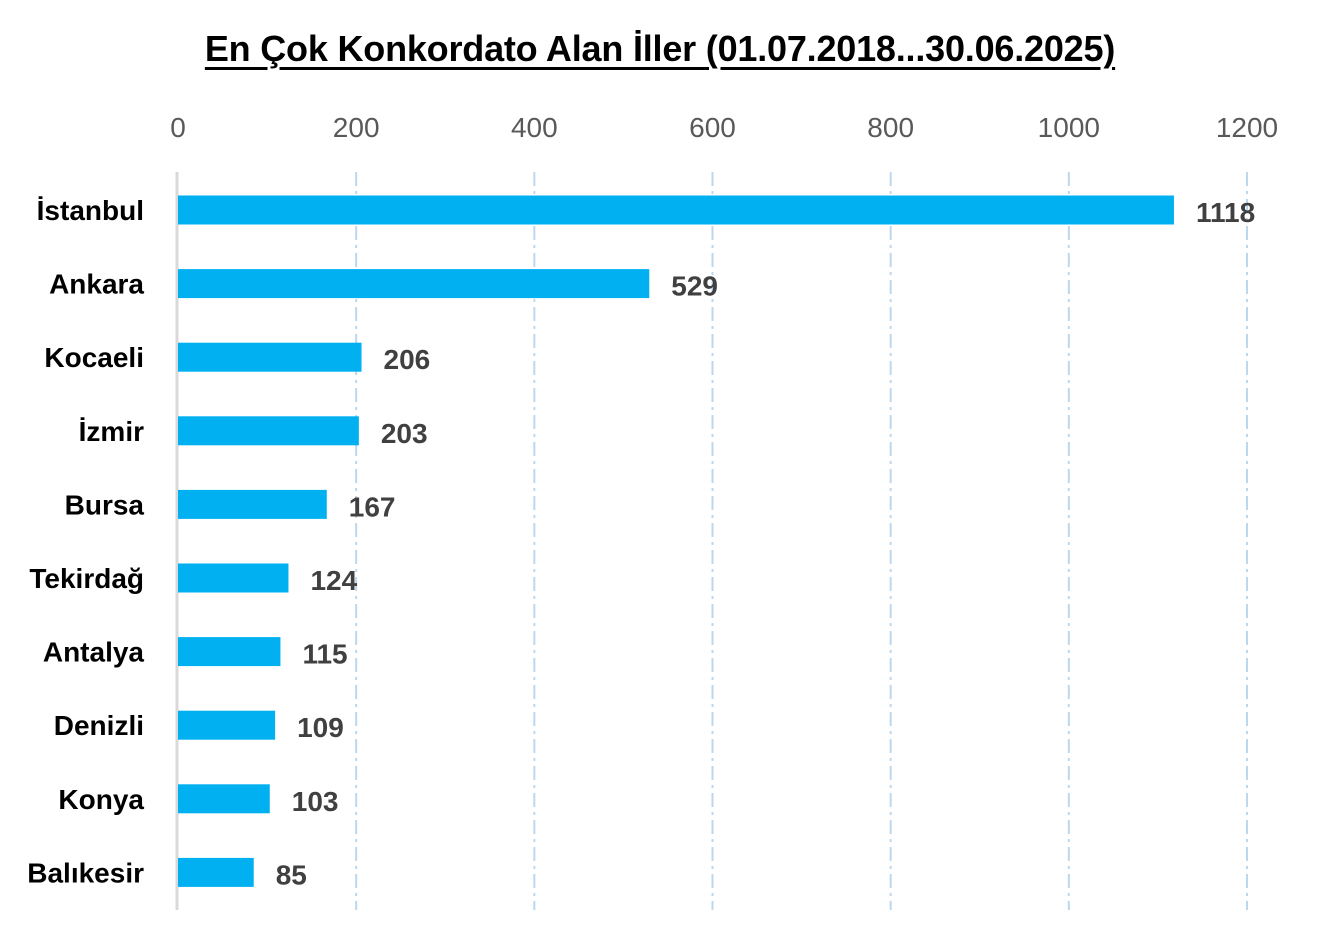 This screenshot has height=948, width=1320. I want to click on value-label: 203, so click(404, 433).